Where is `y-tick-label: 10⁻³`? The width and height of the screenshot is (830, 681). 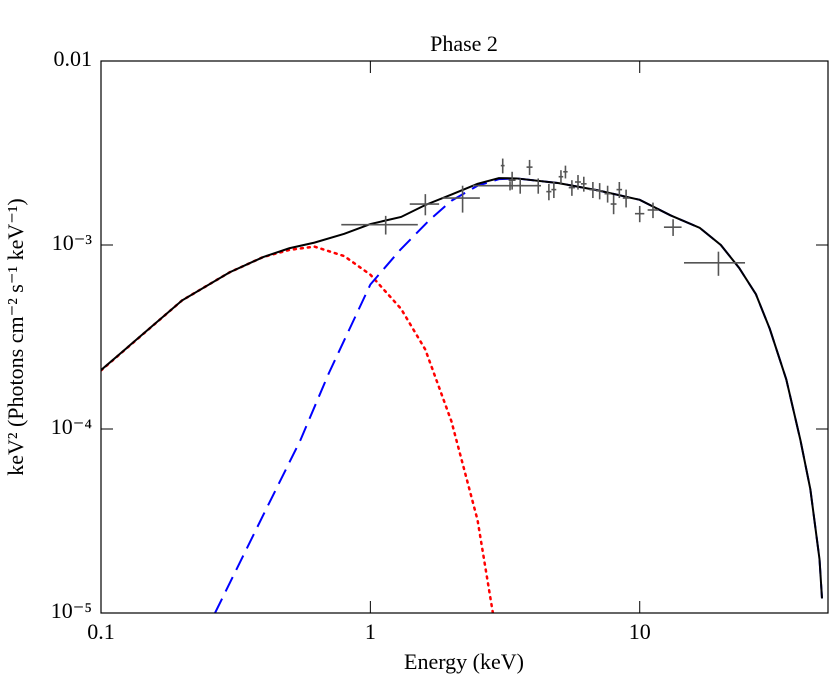
y-tick-label: 10⁻³ is located at coordinates (72, 242).